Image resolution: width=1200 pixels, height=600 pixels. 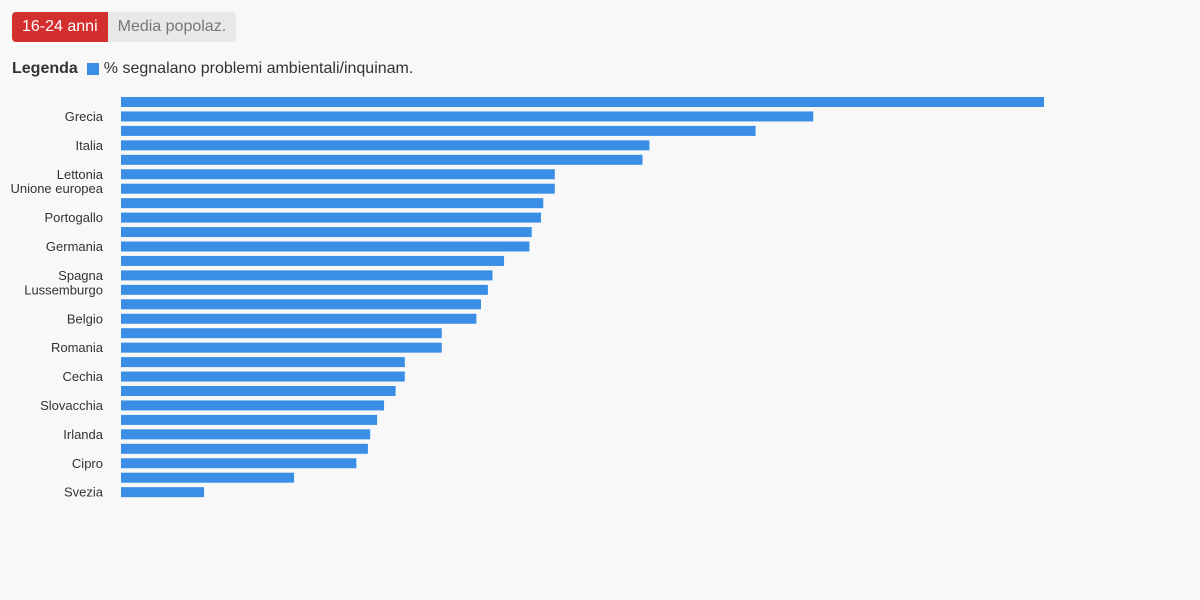 What do you see at coordinates (172, 27) in the screenshot?
I see `tab-media-popolazione: Media popolaz.` at bounding box center [172, 27].